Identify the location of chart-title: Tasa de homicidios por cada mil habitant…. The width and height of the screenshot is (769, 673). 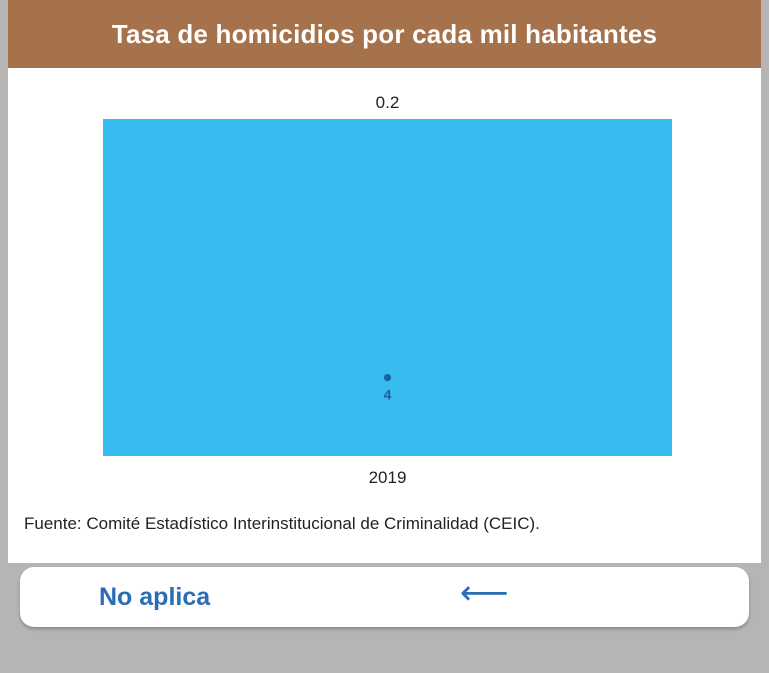
(384, 33).